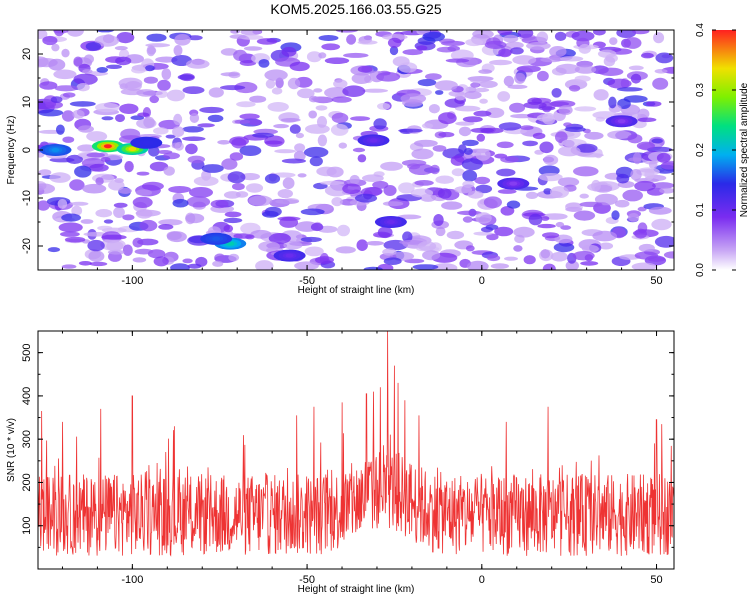  I want to click on spectrogram-y-axis-label: Frequency (Hz), so click(11, 150).